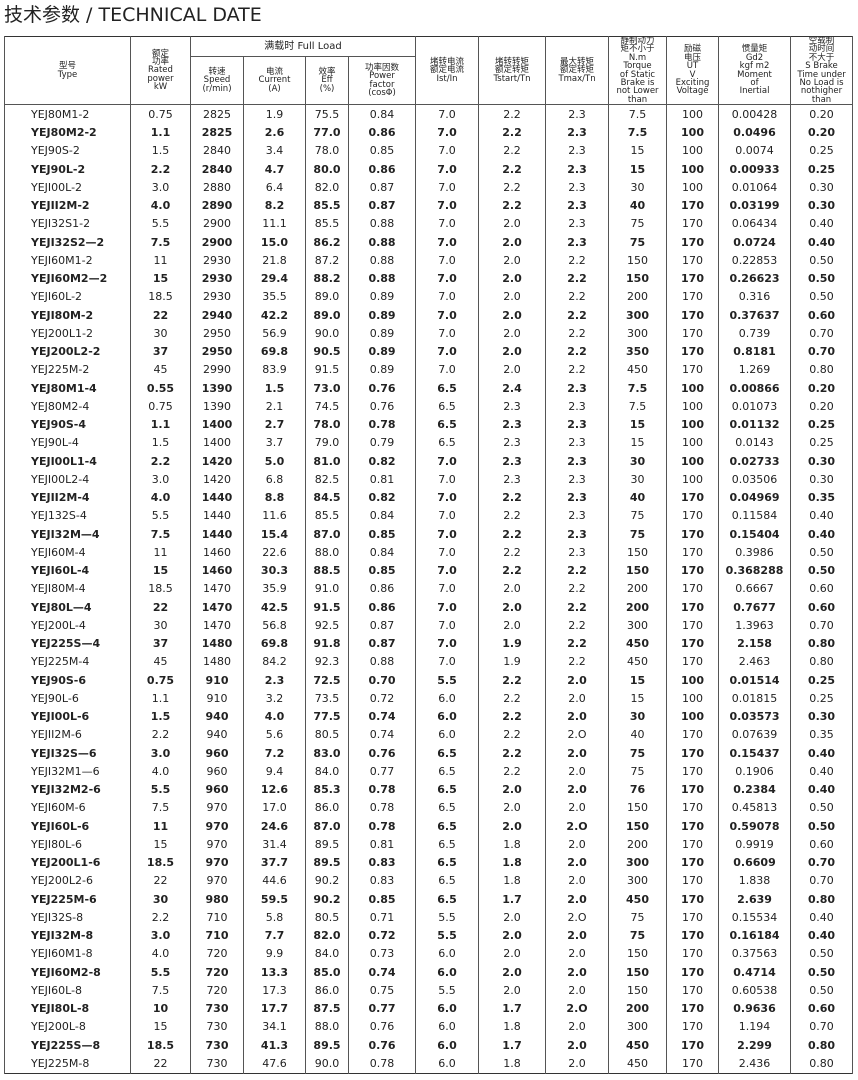 The width and height of the screenshot is (858, 1080). What do you see at coordinates (577, 62) in the screenshot?
I see `header-line: 最大转矩` at bounding box center [577, 62].